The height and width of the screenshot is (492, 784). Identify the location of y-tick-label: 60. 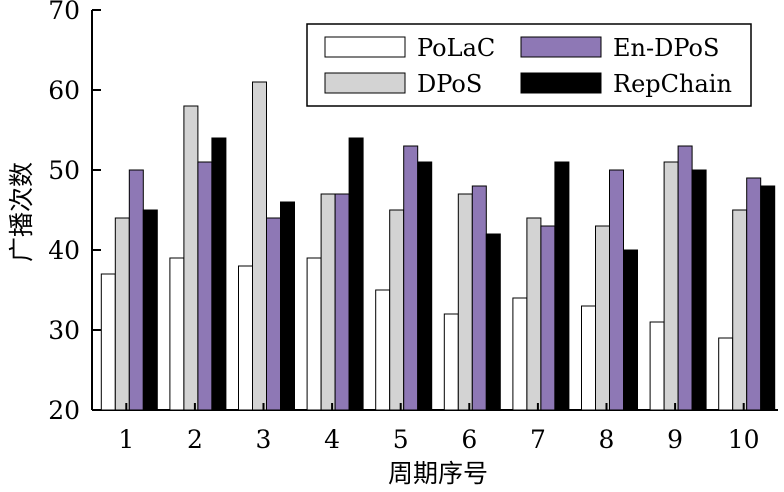
(64, 90).